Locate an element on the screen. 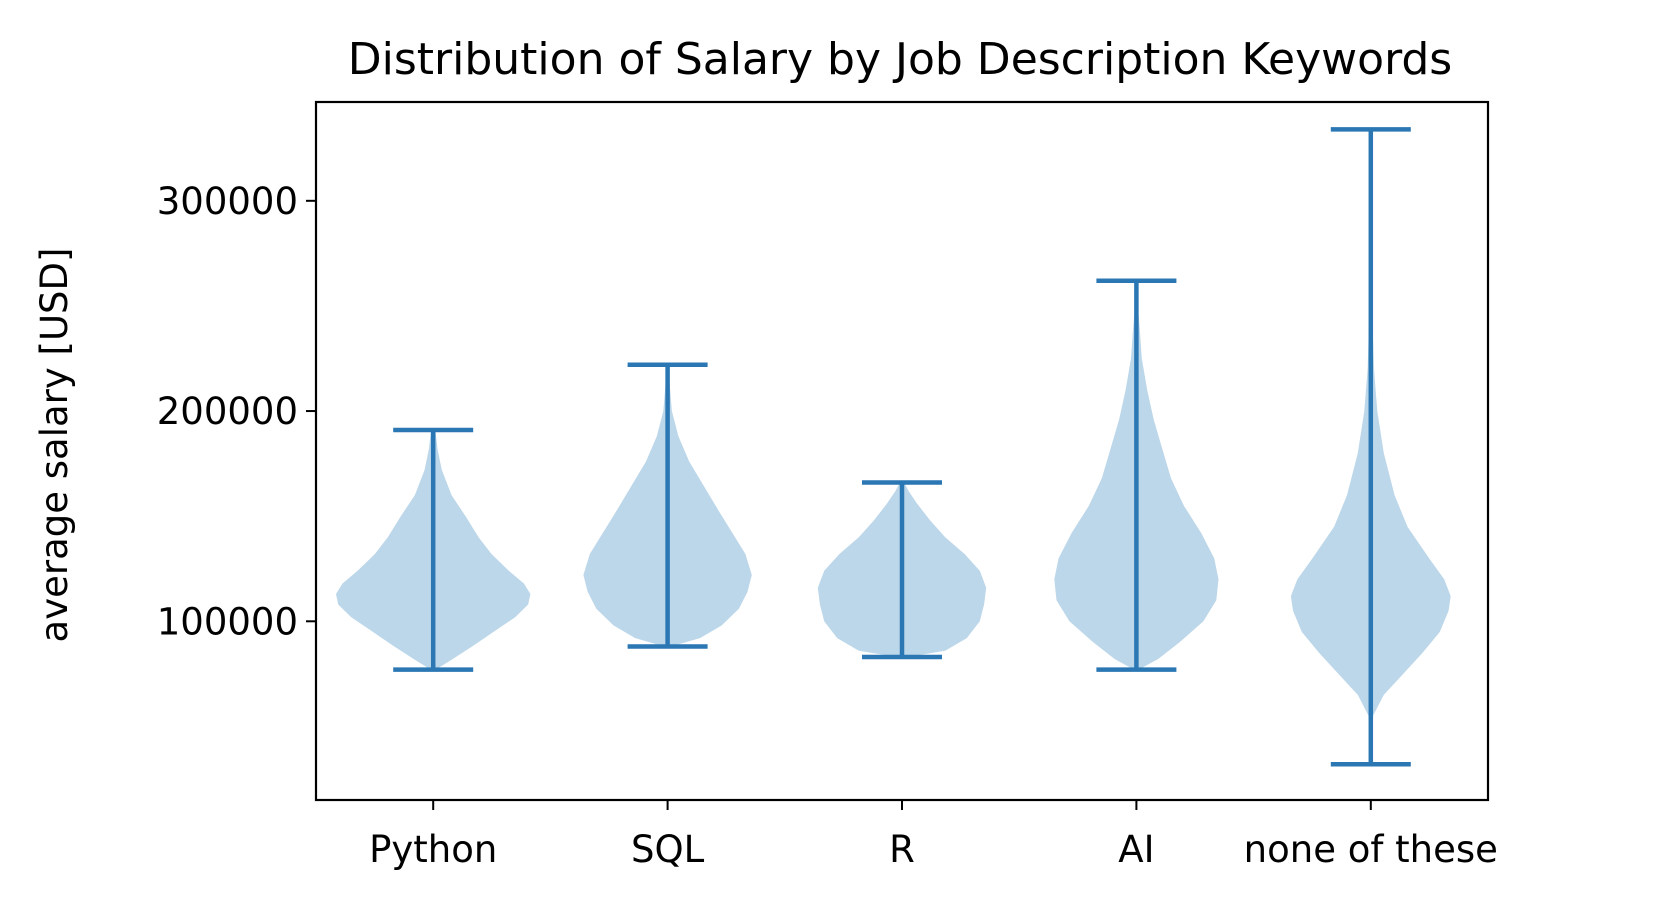 The height and width of the screenshot is (905, 1678). y-tick-label: 200000 is located at coordinates (227, 411).